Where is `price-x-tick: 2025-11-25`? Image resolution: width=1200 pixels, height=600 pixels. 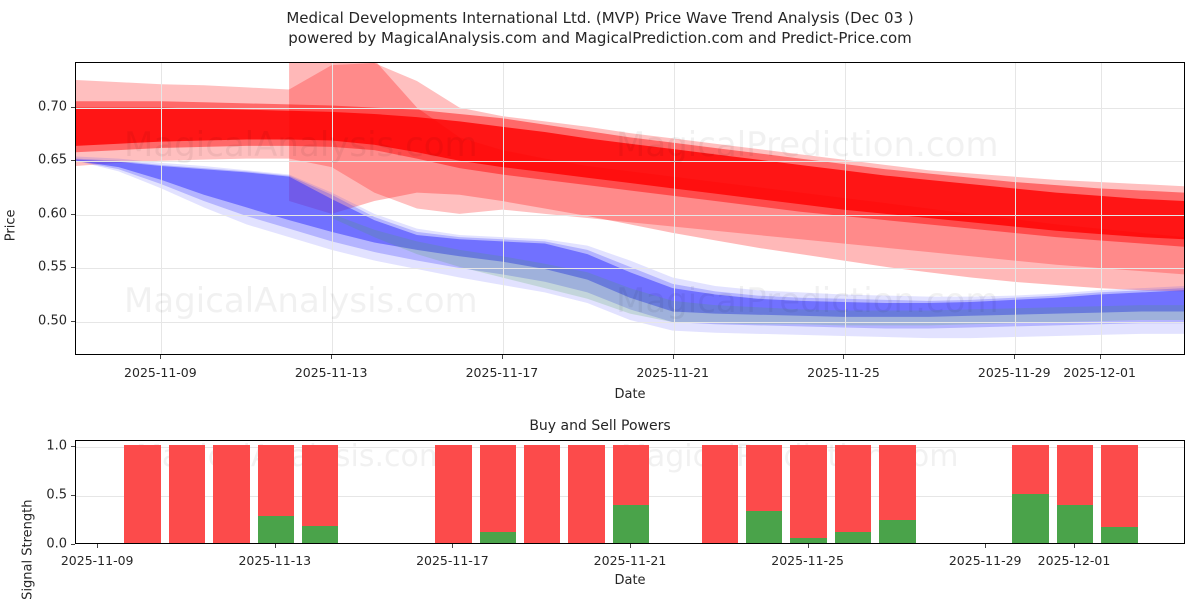 price-x-tick: 2025-11-25 is located at coordinates (843, 372).